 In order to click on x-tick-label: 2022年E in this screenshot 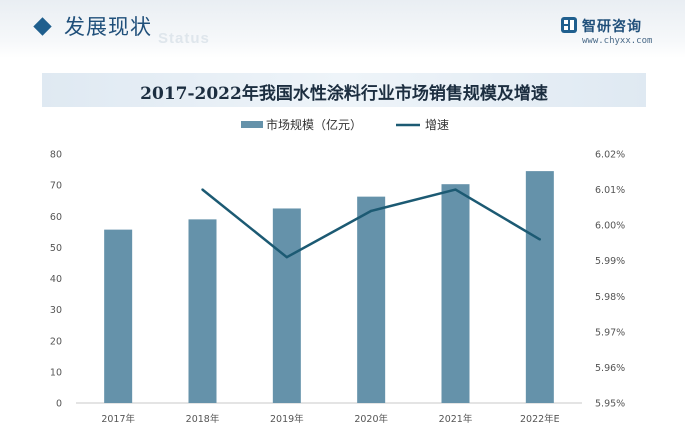, I will do `click(540, 419)`.